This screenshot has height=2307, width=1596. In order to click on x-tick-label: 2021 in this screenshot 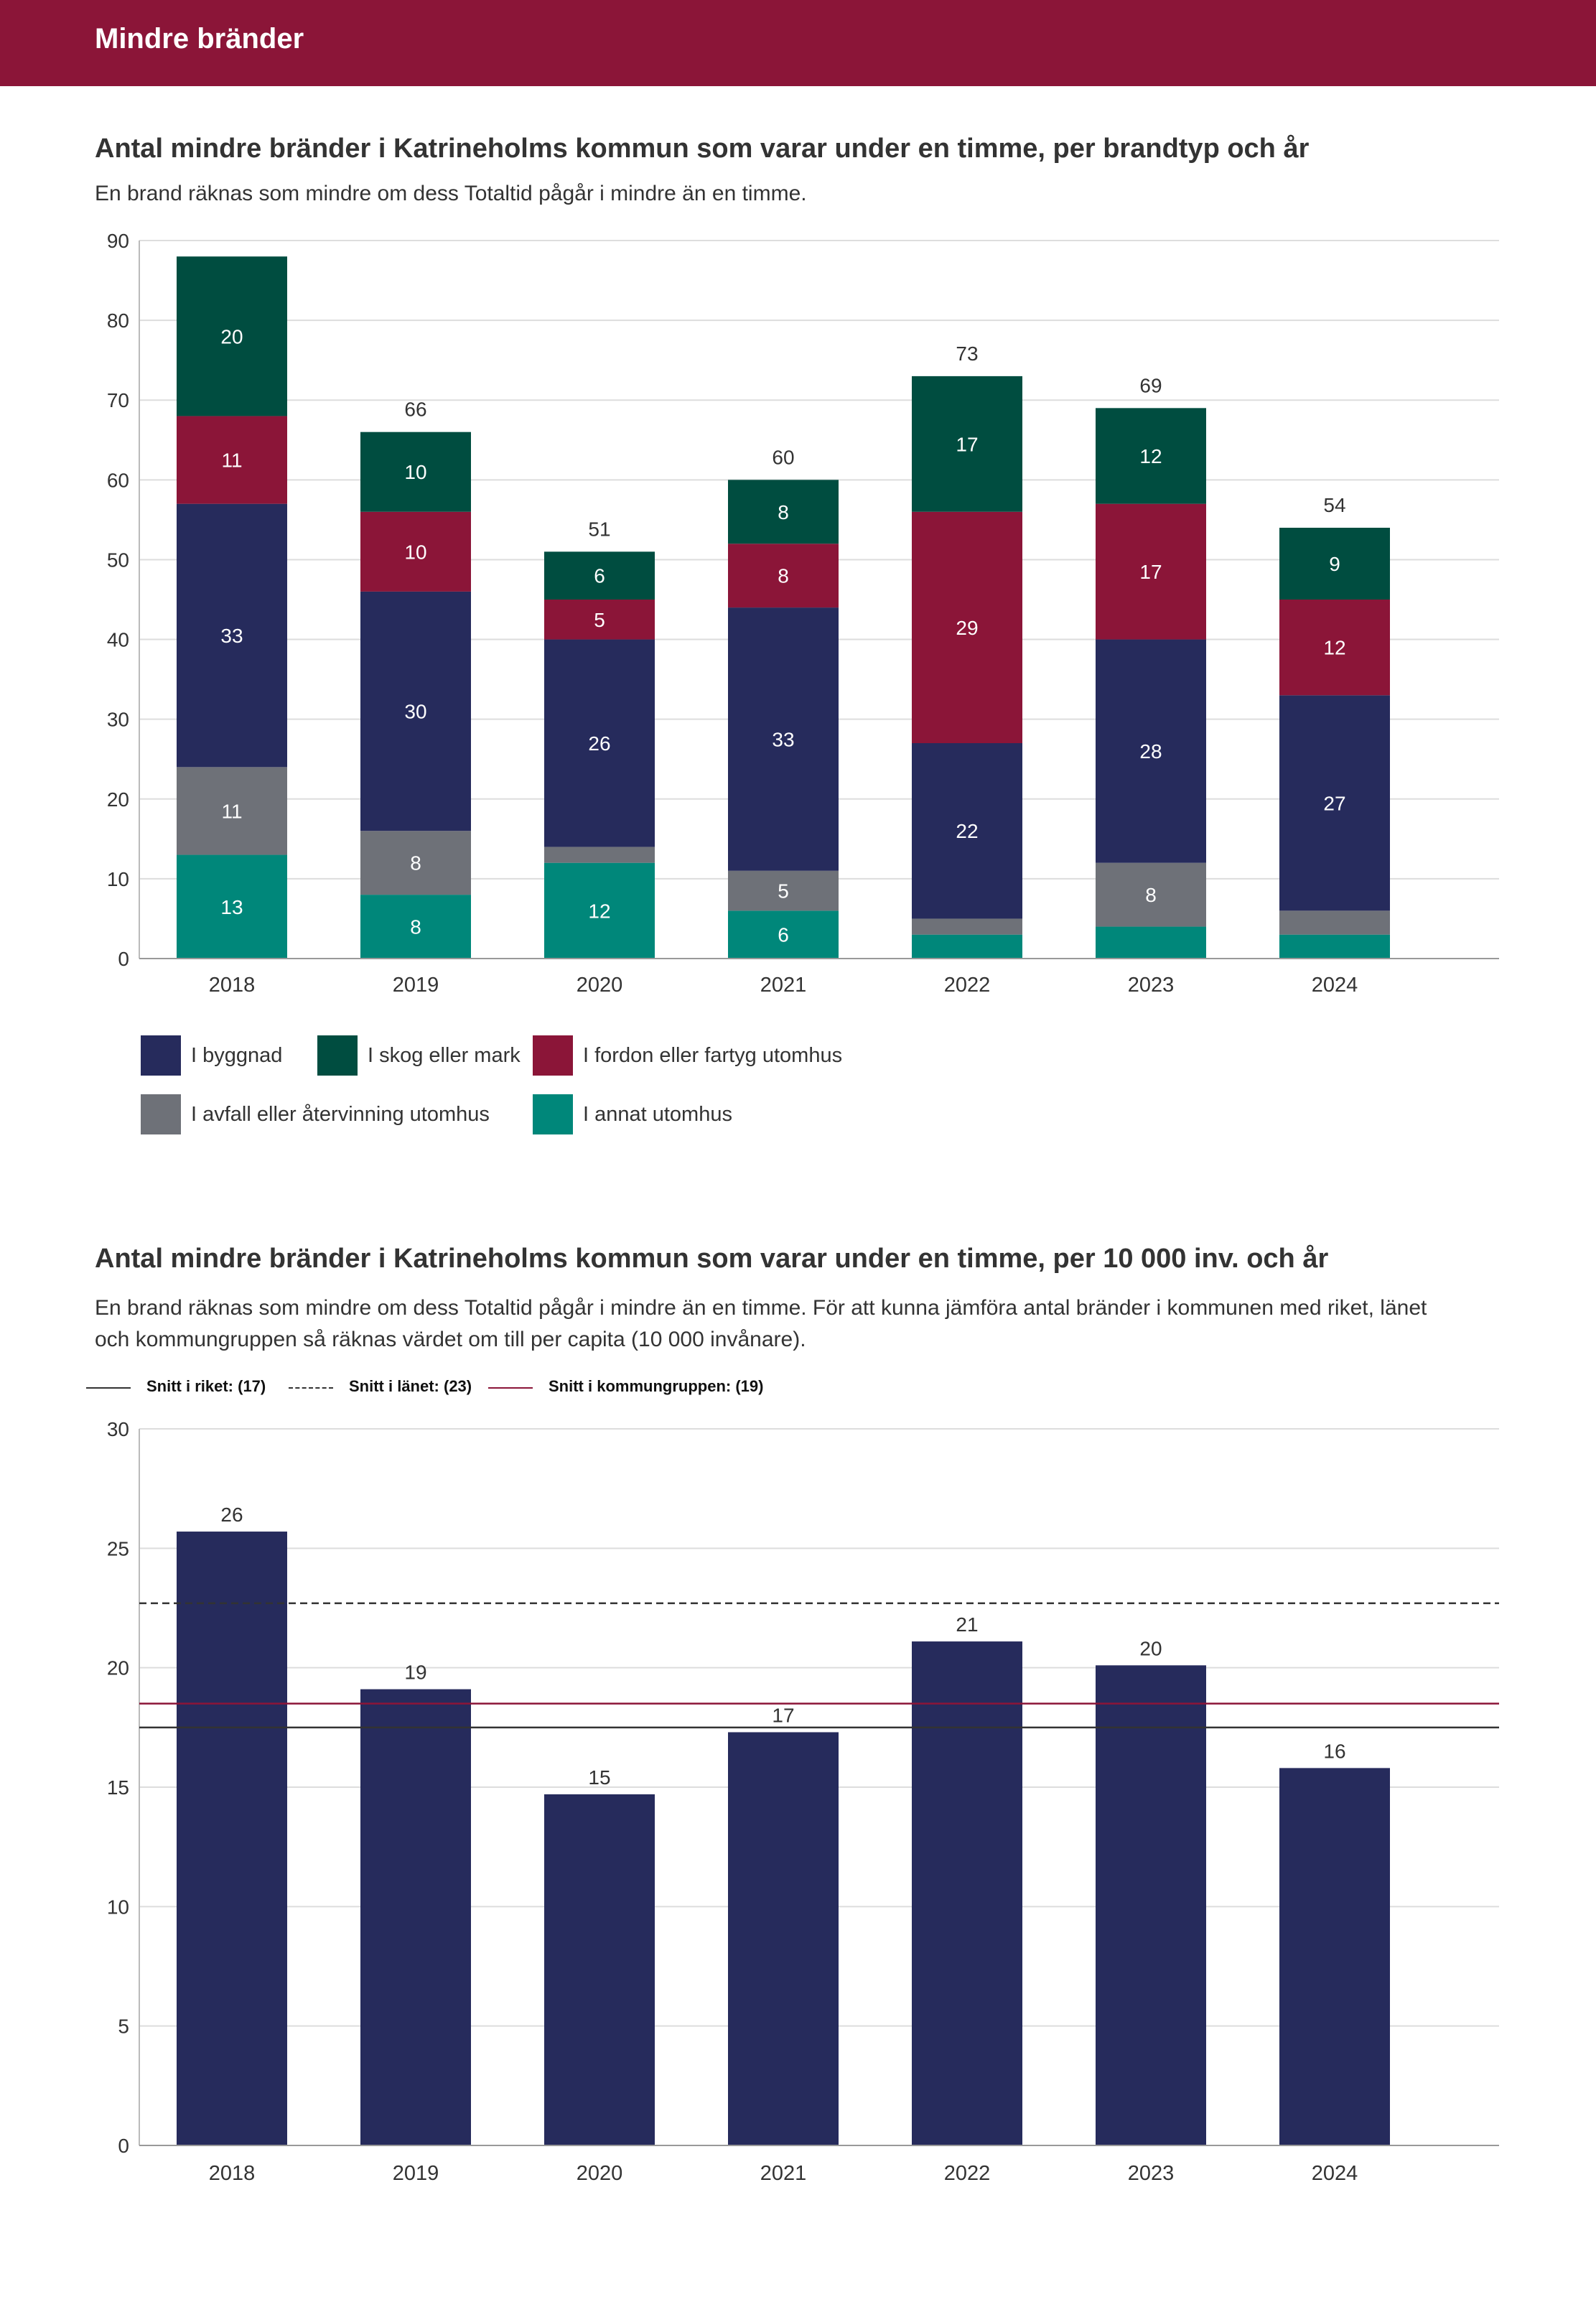, I will do `click(783, 2173)`.